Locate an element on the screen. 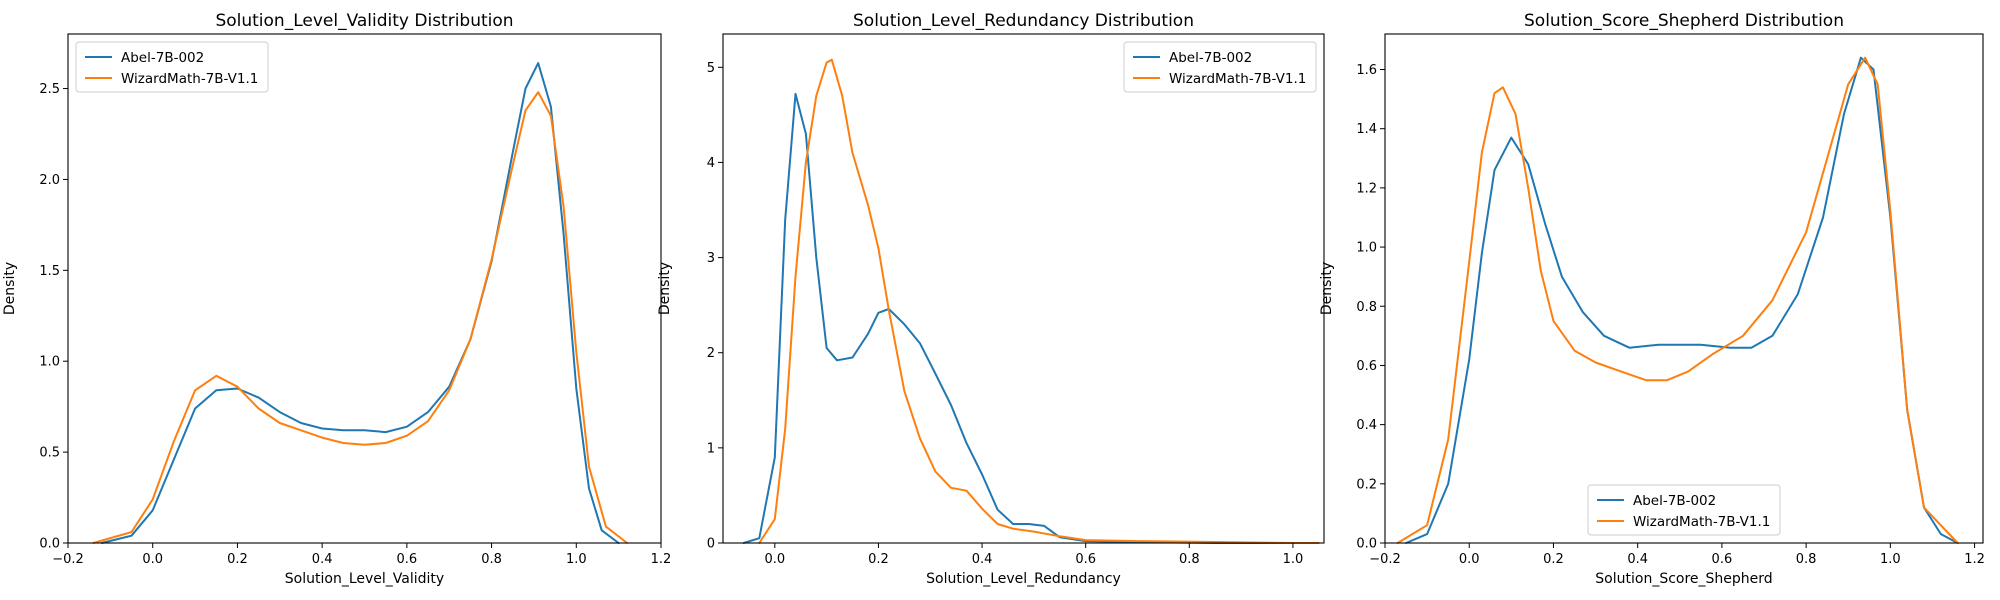 The height and width of the screenshot is (600, 2000). y-tick-label: 3 is located at coordinates (711, 258).